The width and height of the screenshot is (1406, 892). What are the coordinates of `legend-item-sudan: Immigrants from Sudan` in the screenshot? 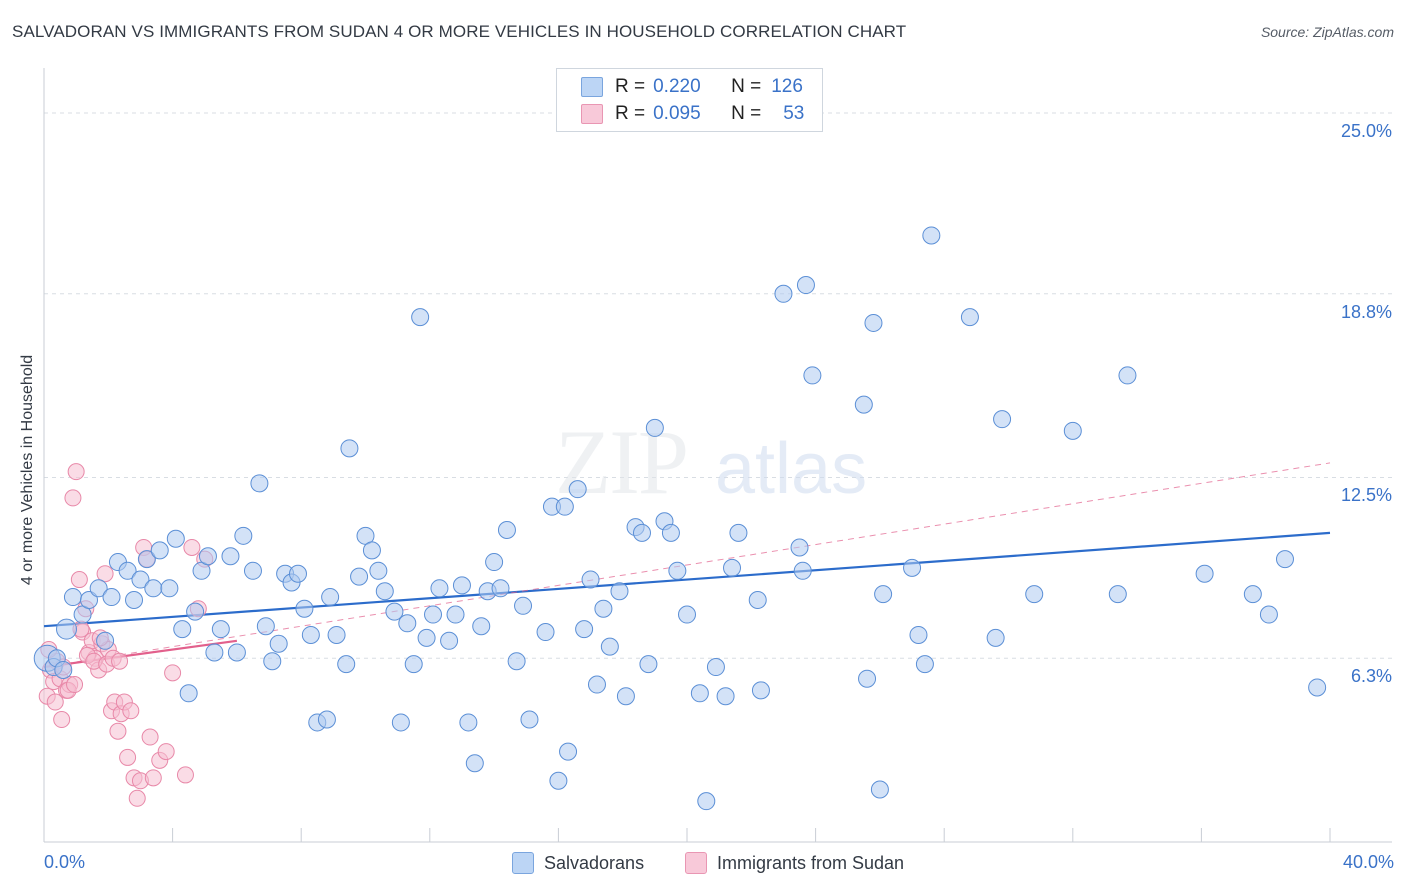 It's located at (794, 863).